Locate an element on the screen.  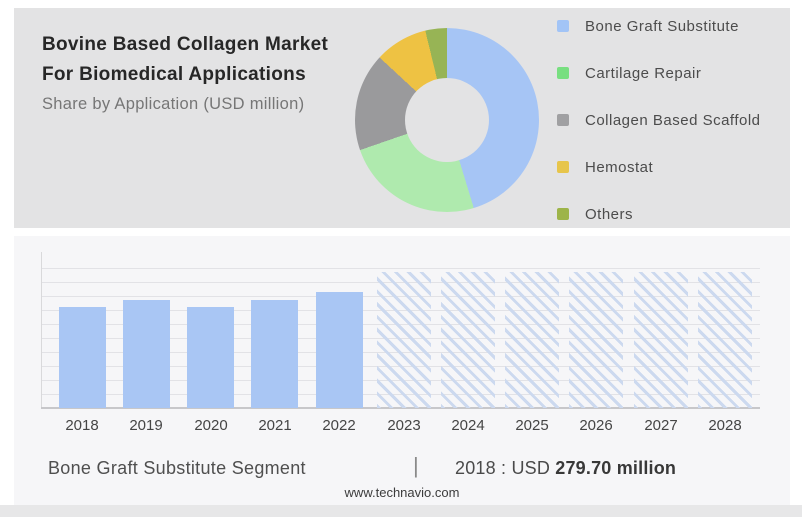
segment-value-prefix: 2018 : USD is located at coordinates (503, 468).